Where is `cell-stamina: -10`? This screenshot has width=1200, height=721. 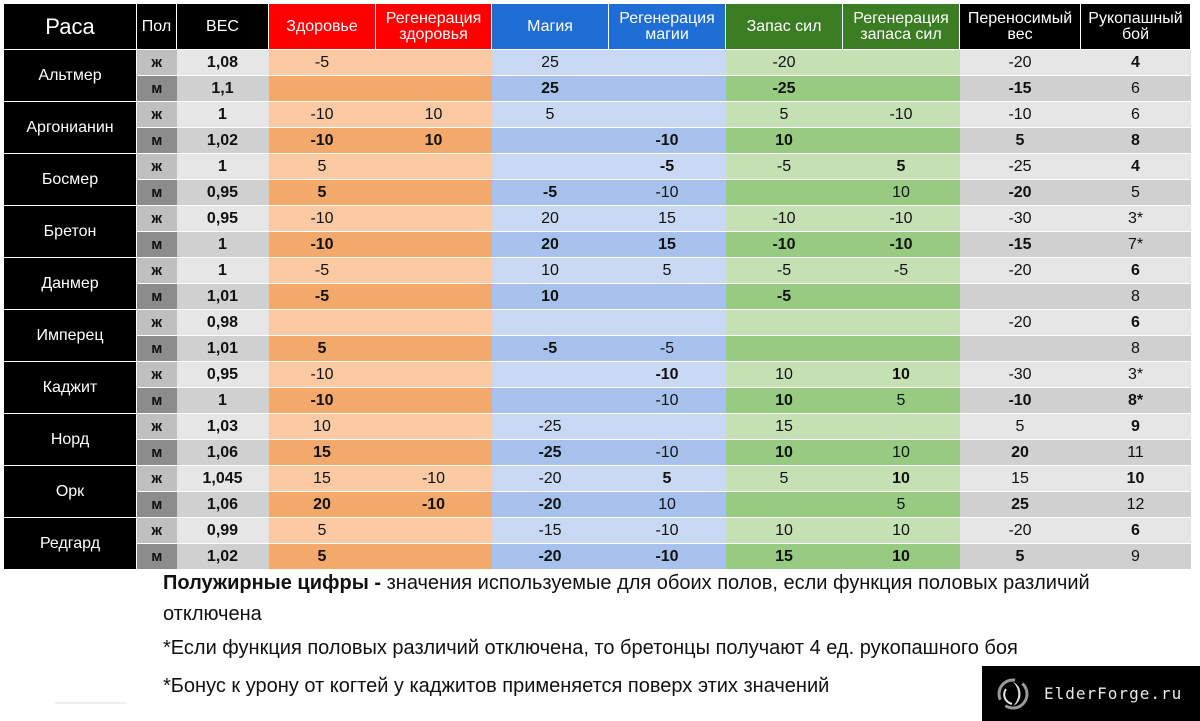 cell-stamina: -10 is located at coordinates (784, 218).